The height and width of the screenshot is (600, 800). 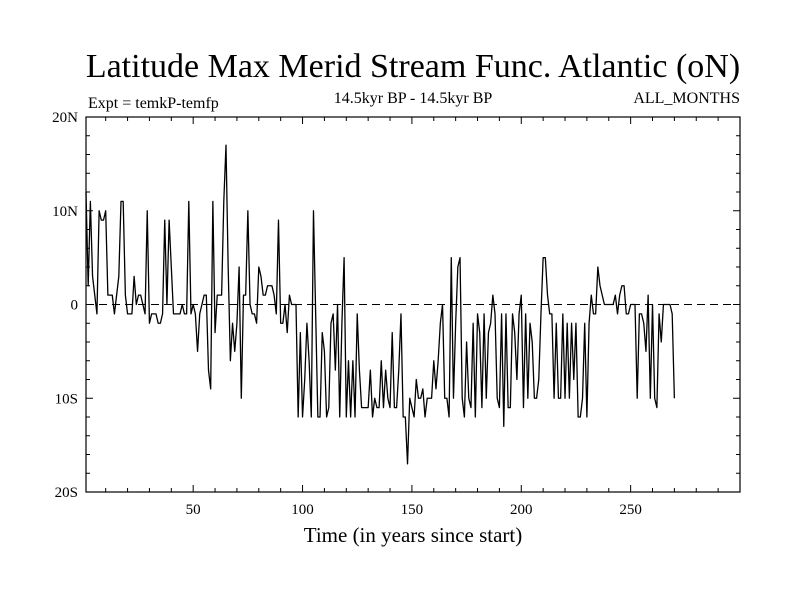 What do you see at coordinates (630, 510) in the screenshot?
I see `x-tick-label: 250` at bounding box center [630, 510].